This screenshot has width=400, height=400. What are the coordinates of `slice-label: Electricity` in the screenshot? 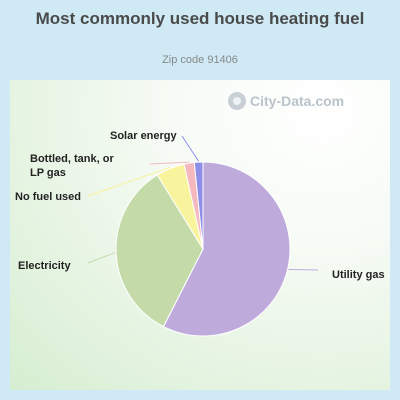 It's located at (44, 266).